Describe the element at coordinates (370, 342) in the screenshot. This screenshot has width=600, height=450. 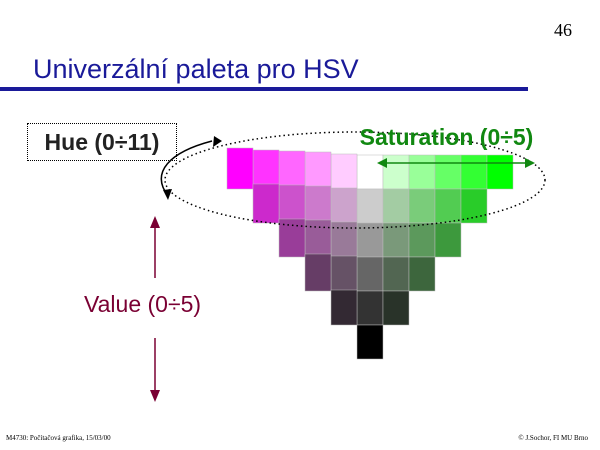
I see `gray-cell-v0` at that location.